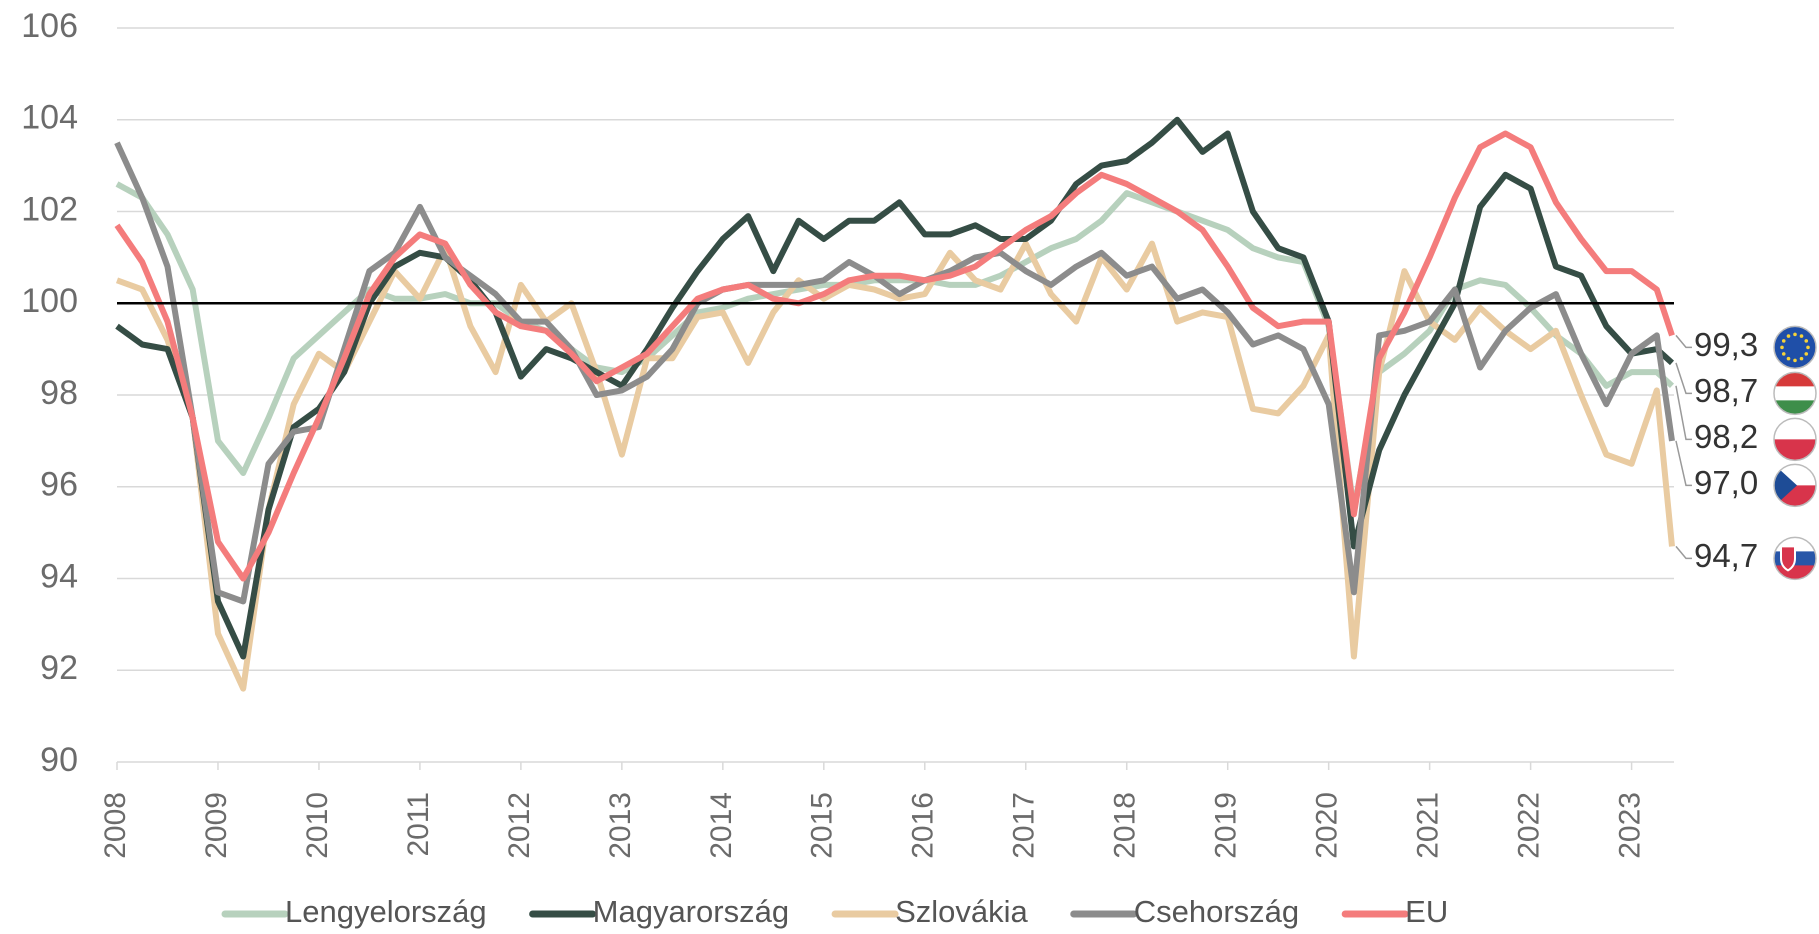  What do you see at coordinates (1788, 558) in the screenshot?
I see `flag-emblem` at bounding box center [1788, 558].